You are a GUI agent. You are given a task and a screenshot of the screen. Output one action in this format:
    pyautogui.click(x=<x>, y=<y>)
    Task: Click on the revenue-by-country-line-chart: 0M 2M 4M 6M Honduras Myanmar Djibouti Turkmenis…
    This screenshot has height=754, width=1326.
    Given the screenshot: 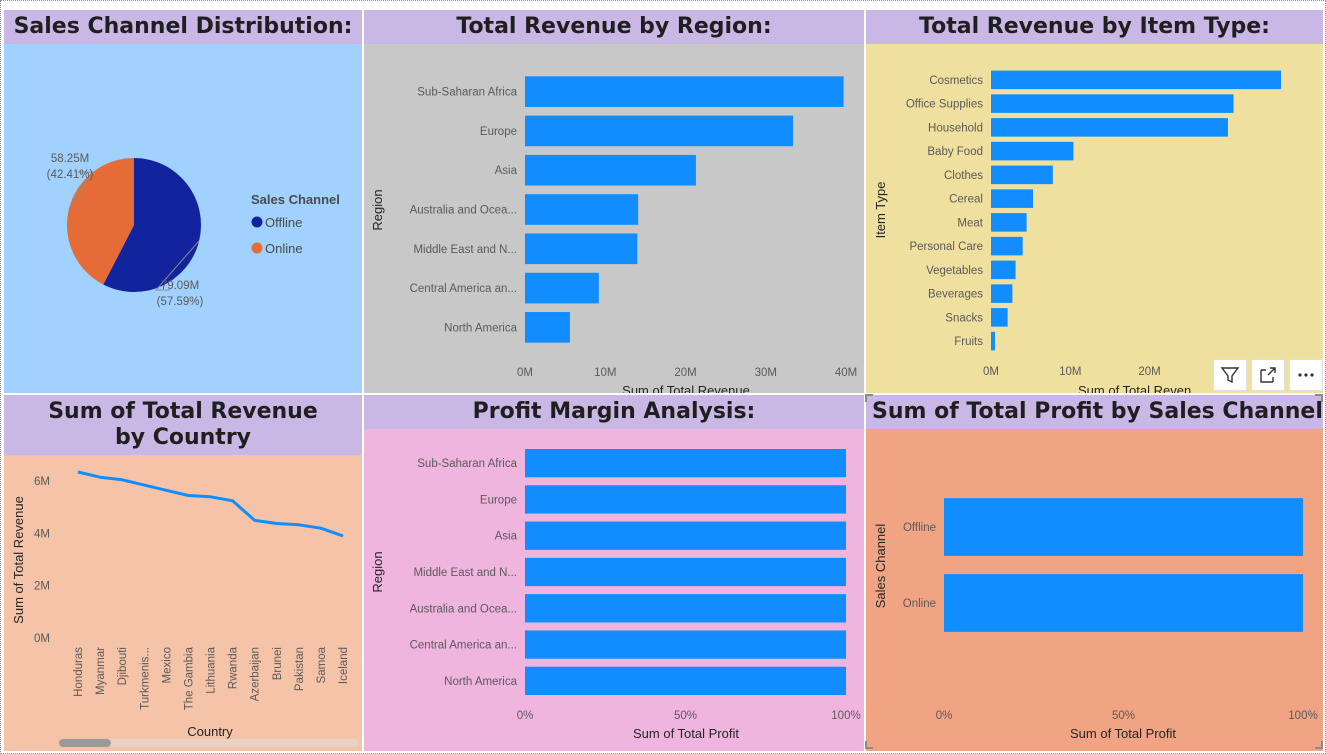 What is the action you would take?
    pyautogui.click(x=183, y=603)
    